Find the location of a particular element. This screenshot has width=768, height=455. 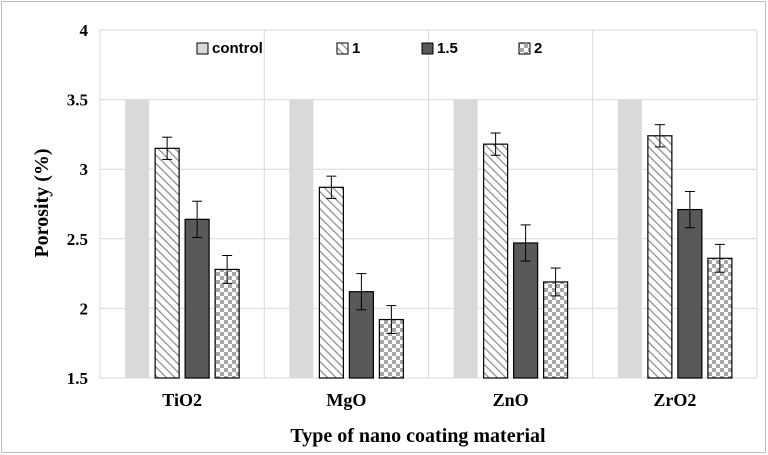

x-axis-title: Type of nano coating material is located at coordinates (418, 436).